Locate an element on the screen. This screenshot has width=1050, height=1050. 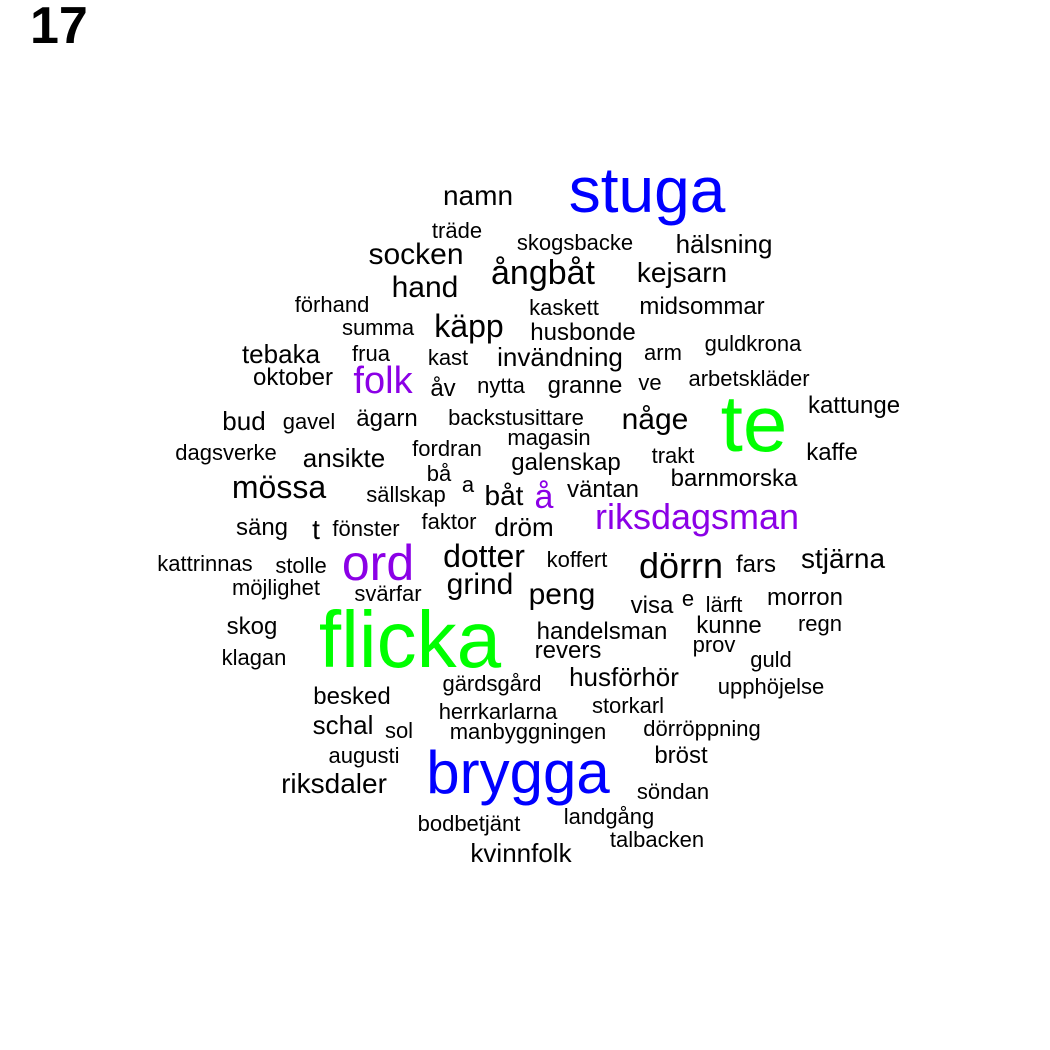
word-cloud-word: tebaka is located at coordinates (281, 354).